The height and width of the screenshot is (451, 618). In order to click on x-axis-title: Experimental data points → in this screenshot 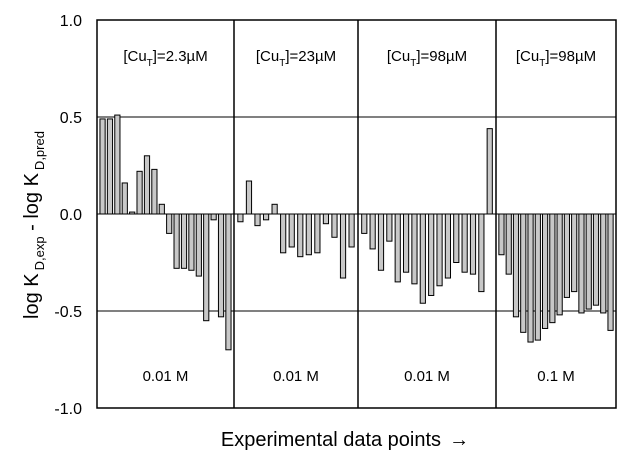, I will do `click(345, 440)`.